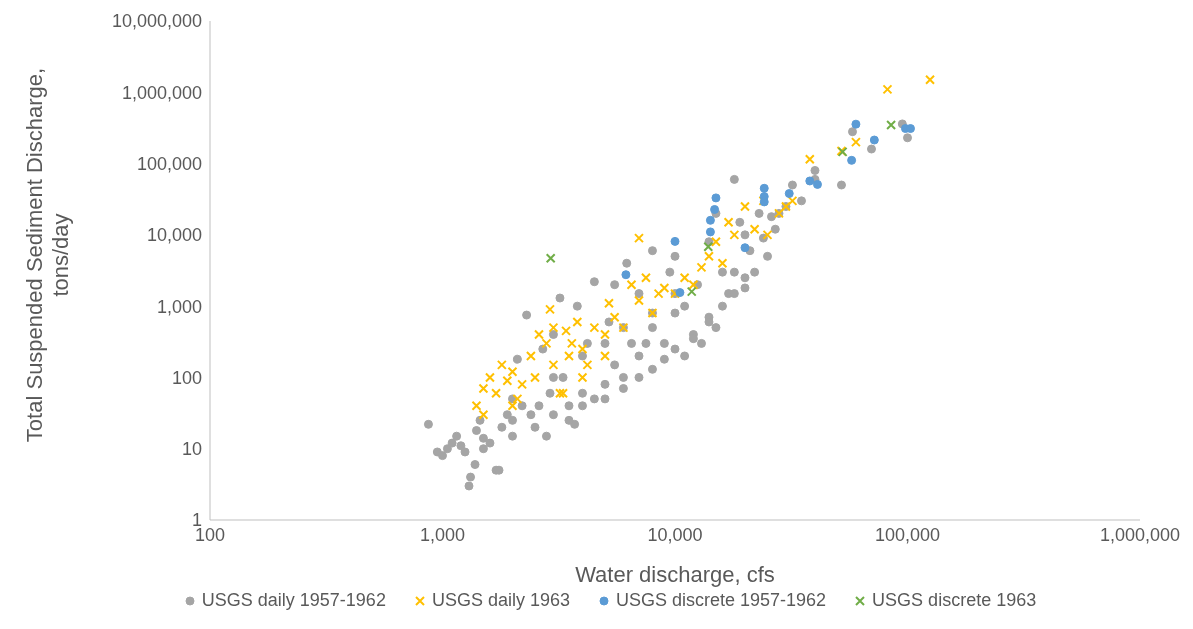 The width and height of the screenshot is (1193, 629). What do you see at coordinates (675, 574) in the screenshot?
I see `x-axis-title: Water discharge, cfs` at bounding box center [675, 574].